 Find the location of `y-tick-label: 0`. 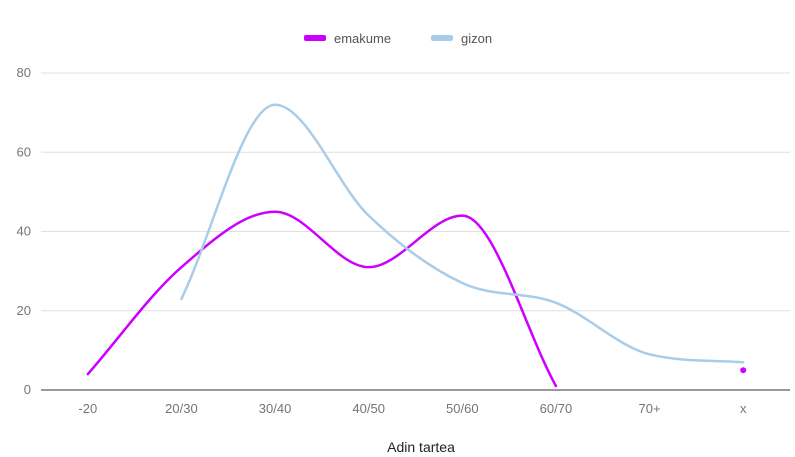

y-tick-label: 0 is located at coordinates (27, 389).